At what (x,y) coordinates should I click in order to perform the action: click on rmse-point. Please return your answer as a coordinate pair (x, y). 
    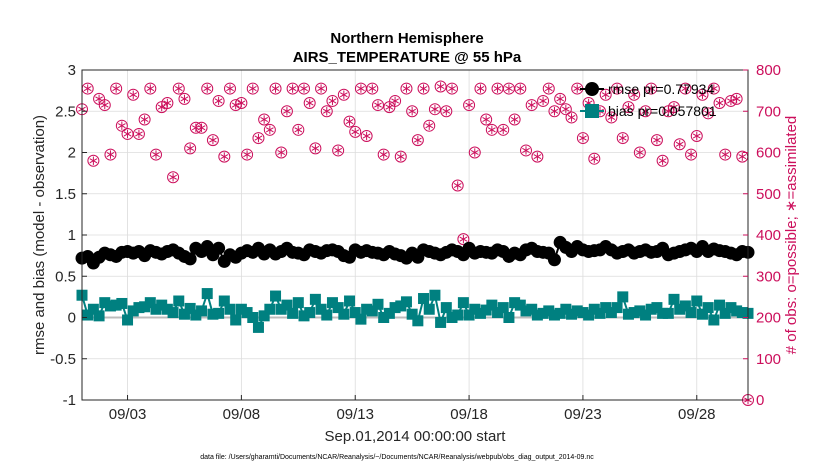
    Looking at the image, I should click on (219, 248).